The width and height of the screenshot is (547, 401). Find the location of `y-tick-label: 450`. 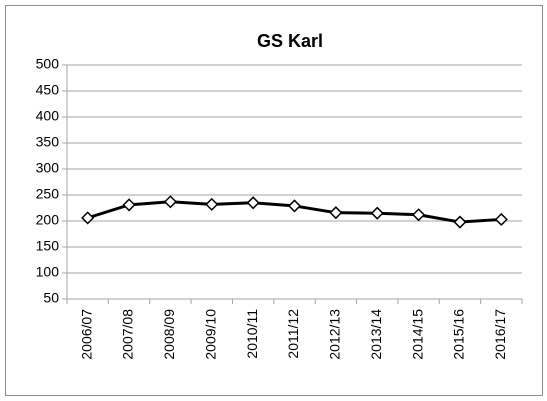

y-tick-label: 450 is located at coordinates (48, 90).